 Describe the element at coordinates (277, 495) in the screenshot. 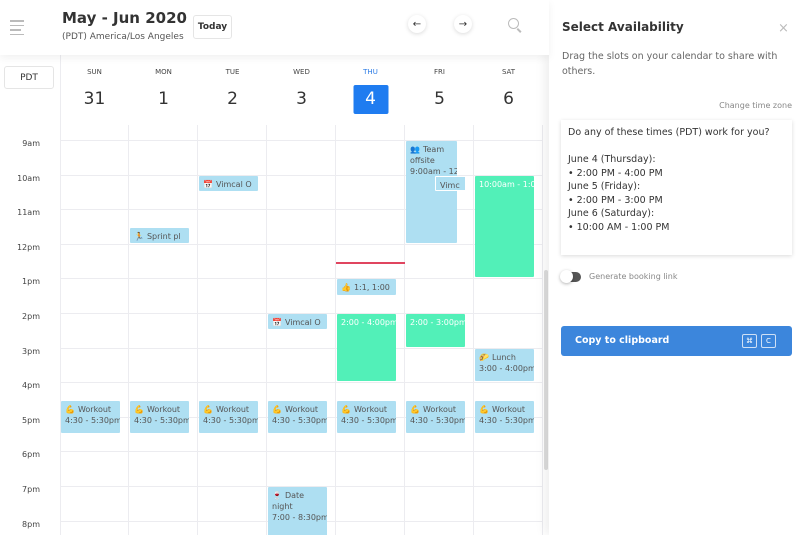

I see `event-icon: 🍷` at that location.